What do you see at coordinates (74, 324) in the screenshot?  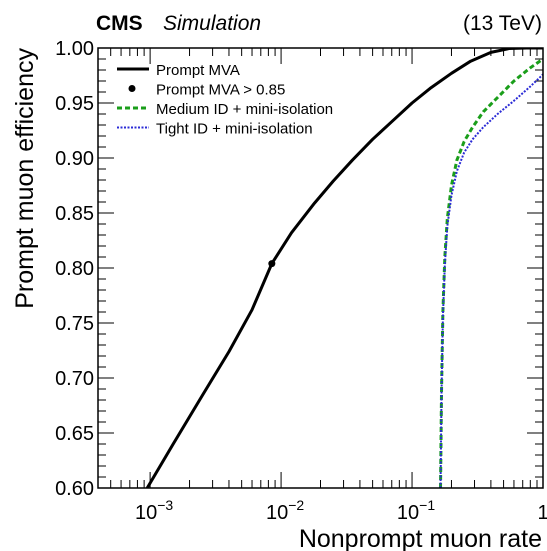 I see `y-tick-label: 0.75` at bounding box center [74, 324].